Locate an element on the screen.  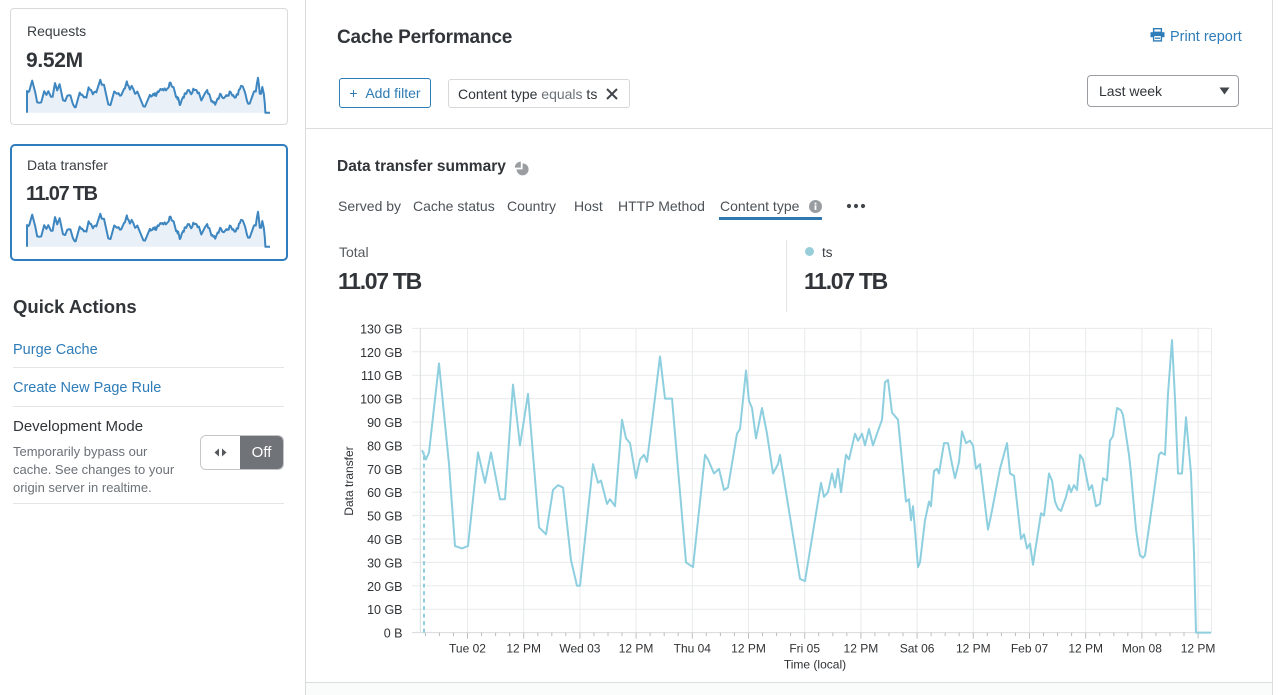
svg-text: 0 B is located at coordinates (393, 634).